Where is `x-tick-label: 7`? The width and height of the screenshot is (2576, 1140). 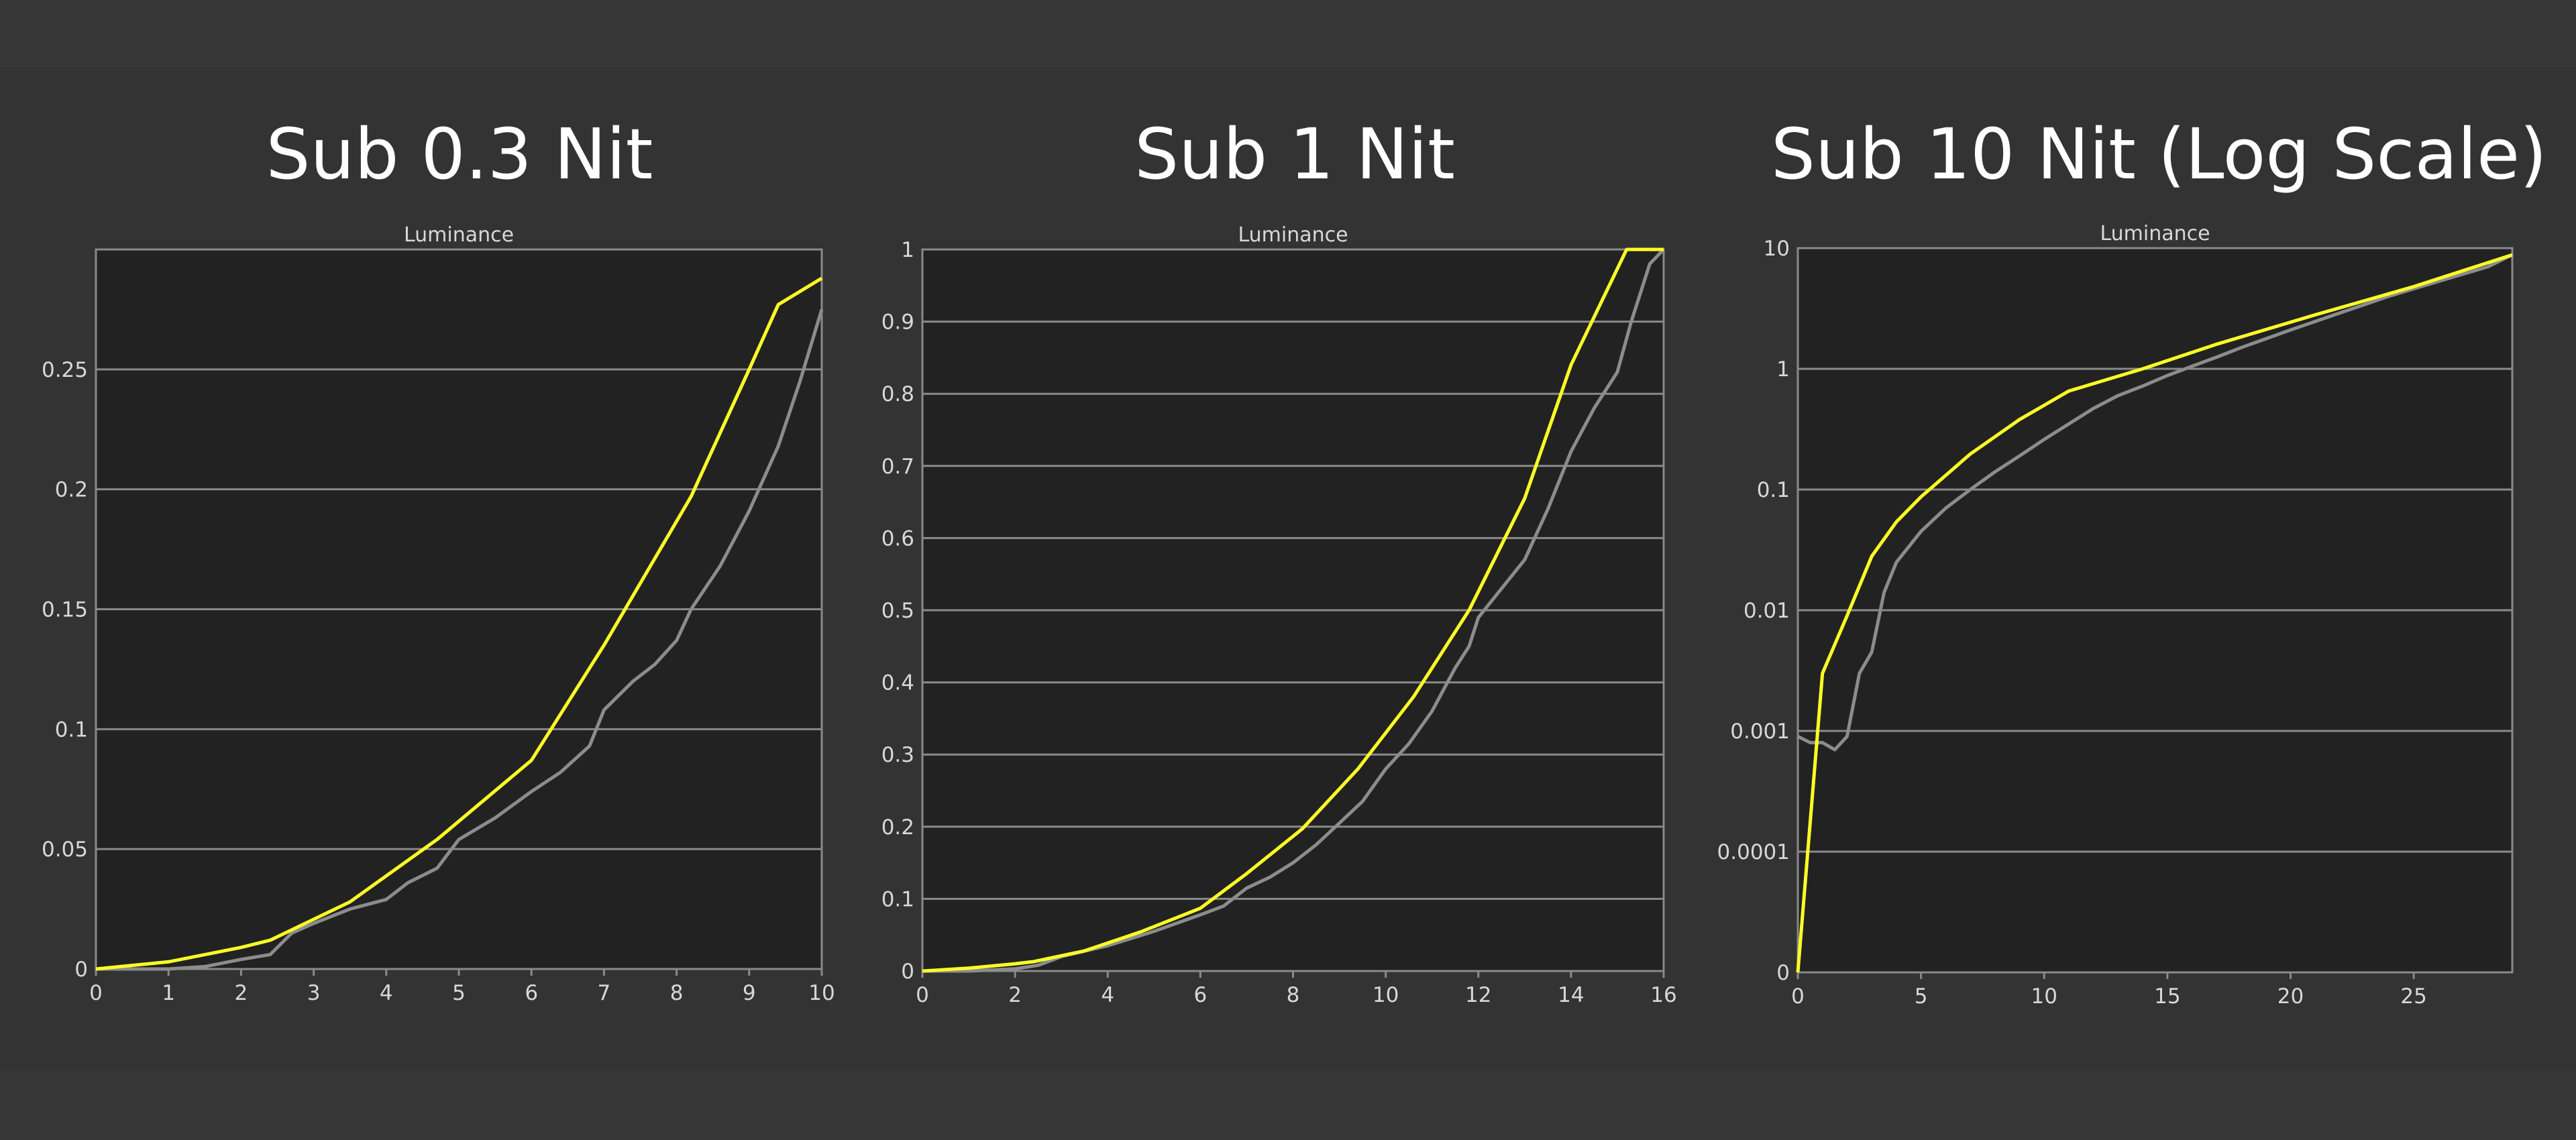
x-tick-label: 7 is located at coordinates (604, 993).